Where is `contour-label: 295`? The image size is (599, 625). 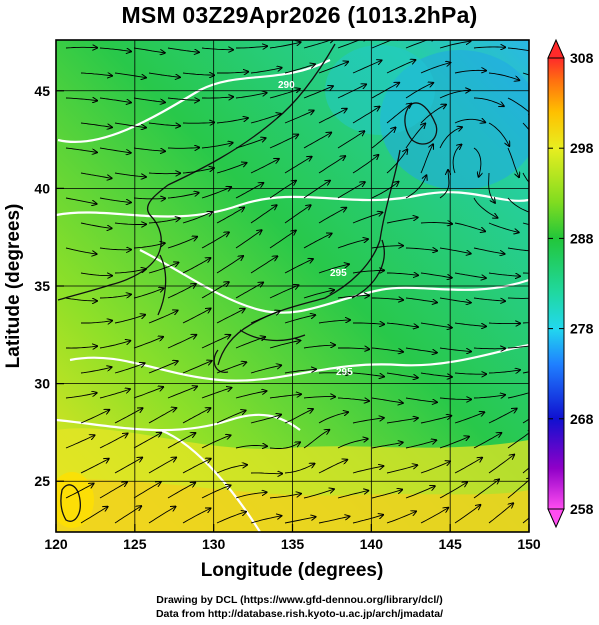
contour-label: 295 is located at coordinates (338, 273).